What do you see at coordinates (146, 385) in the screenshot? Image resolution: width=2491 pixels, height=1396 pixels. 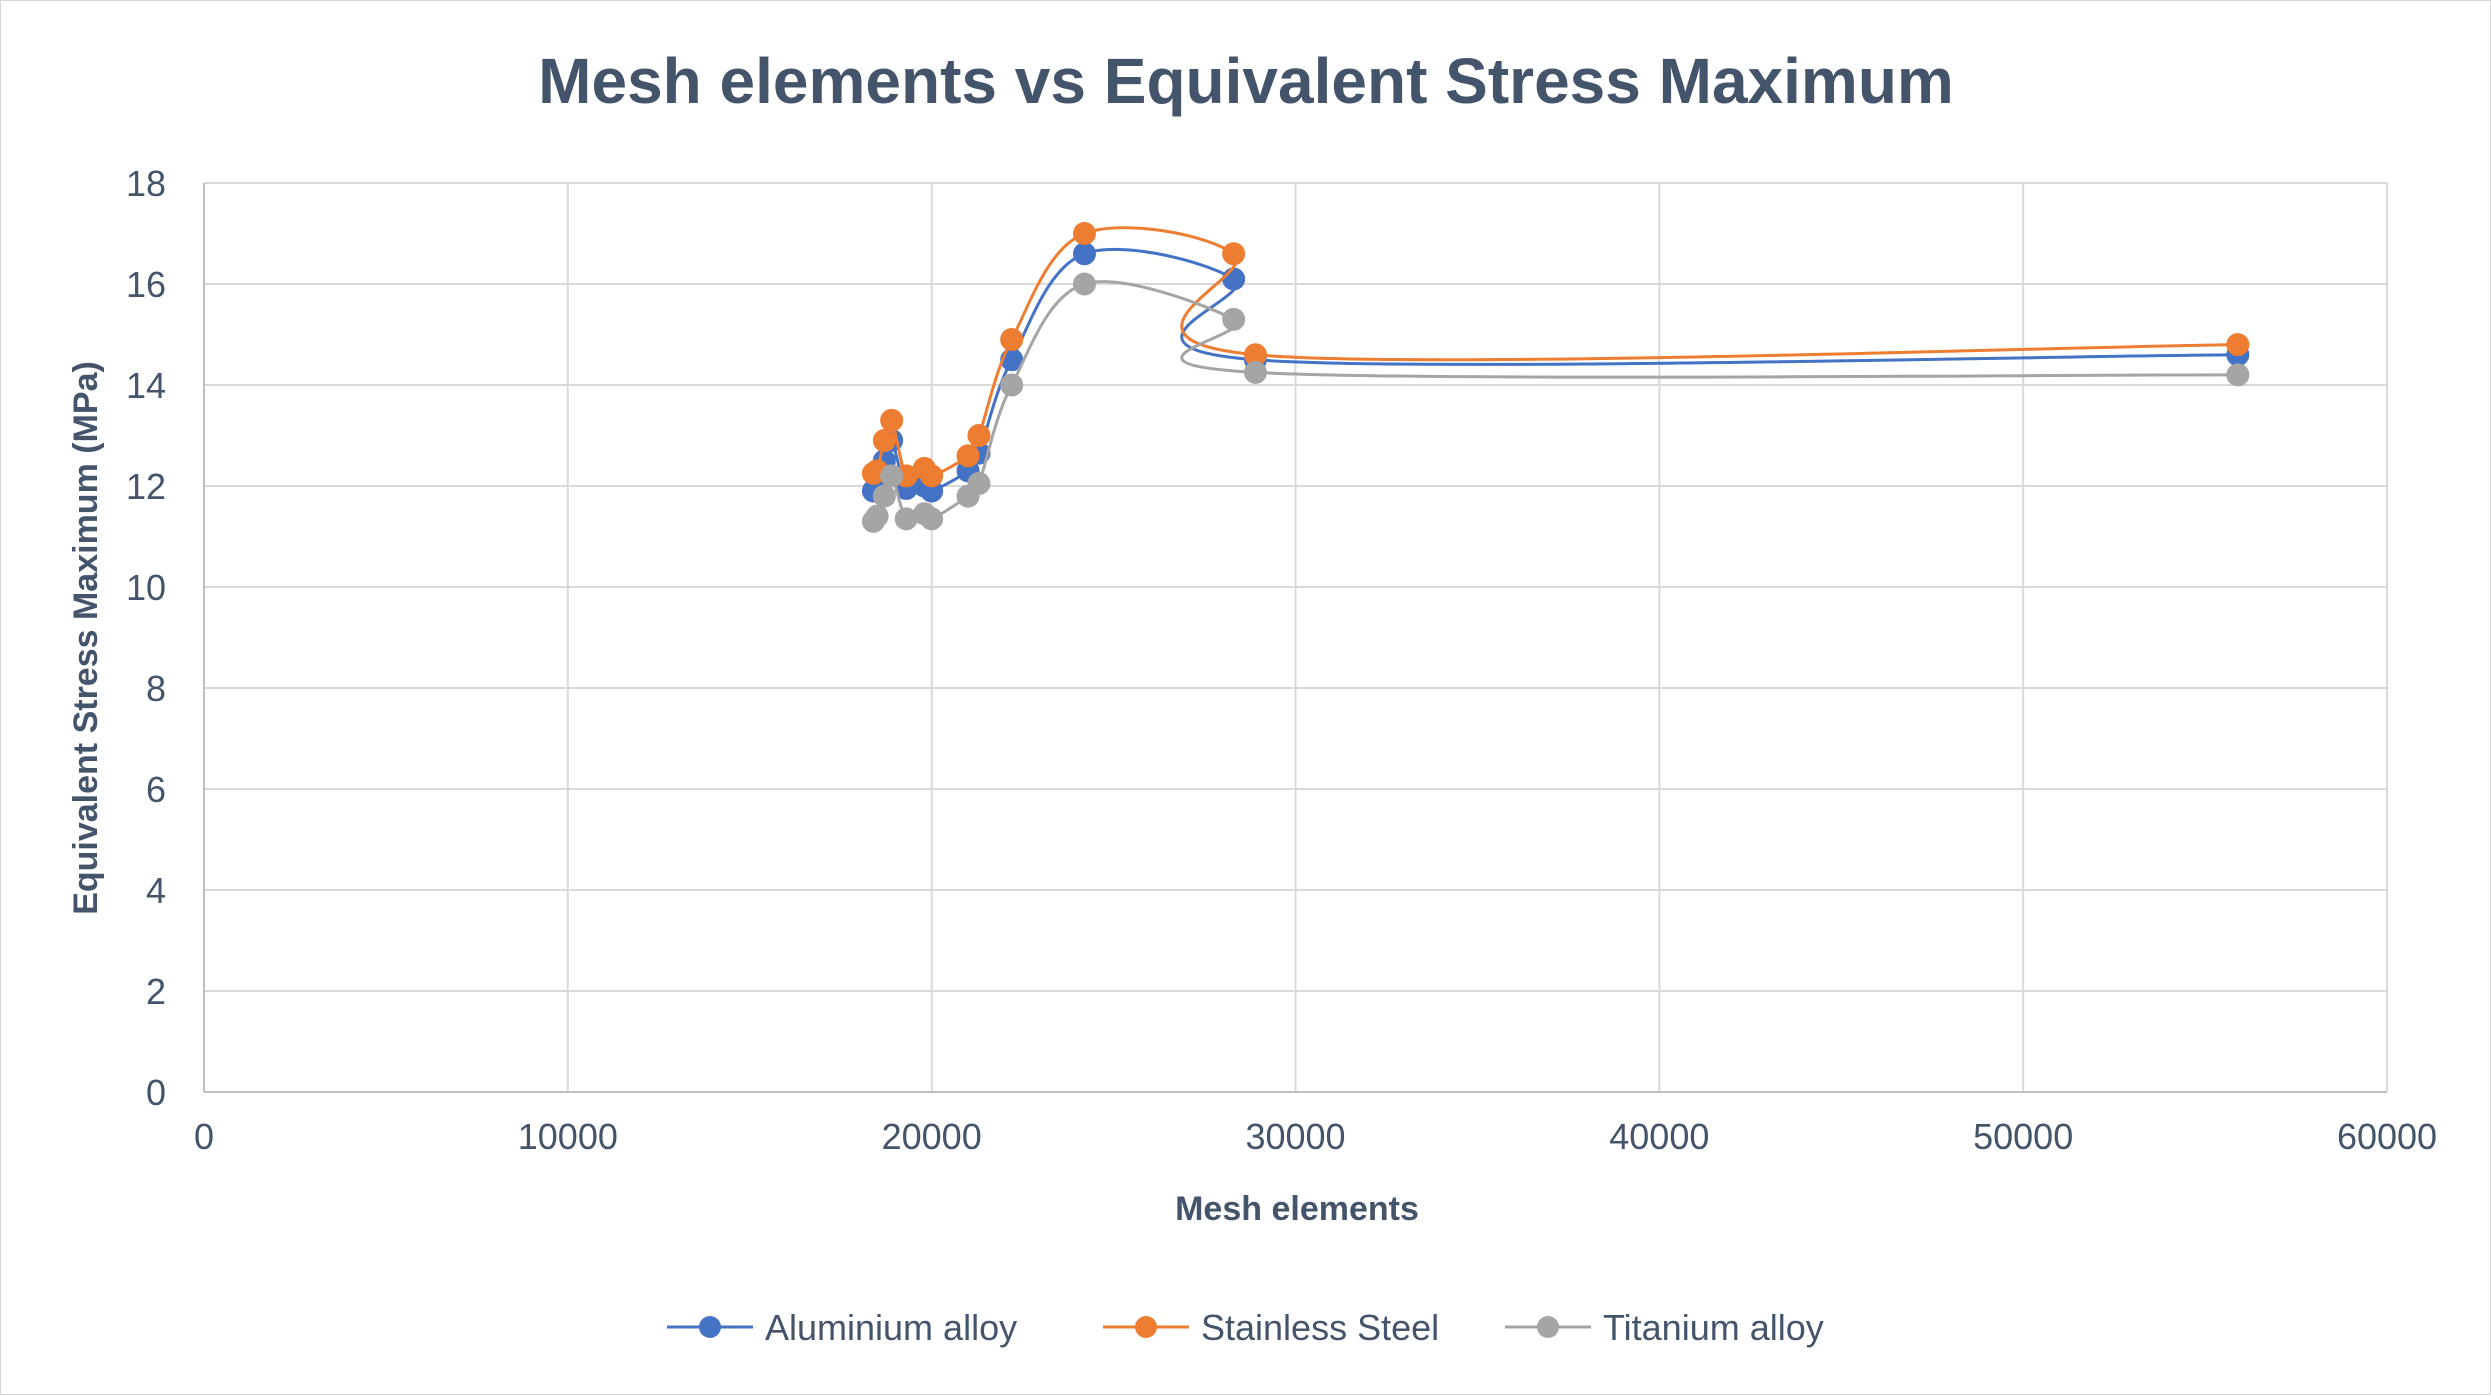 I see `y-tick-label: 14` at bounding box center [146, 385].